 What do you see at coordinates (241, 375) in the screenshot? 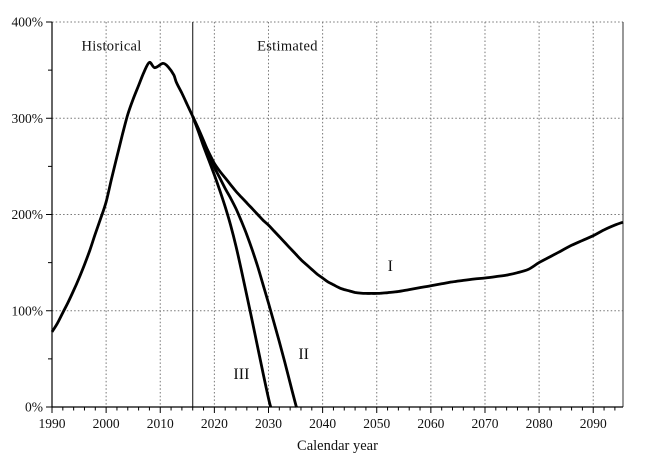
I see `series-III-label: III` at bounding box center [241, 375].